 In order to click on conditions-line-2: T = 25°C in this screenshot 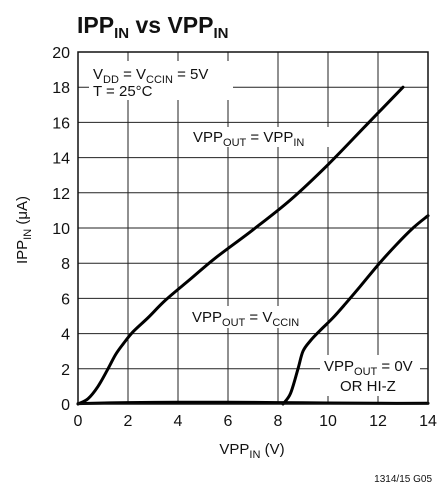, I will do `click(123, 91)`.